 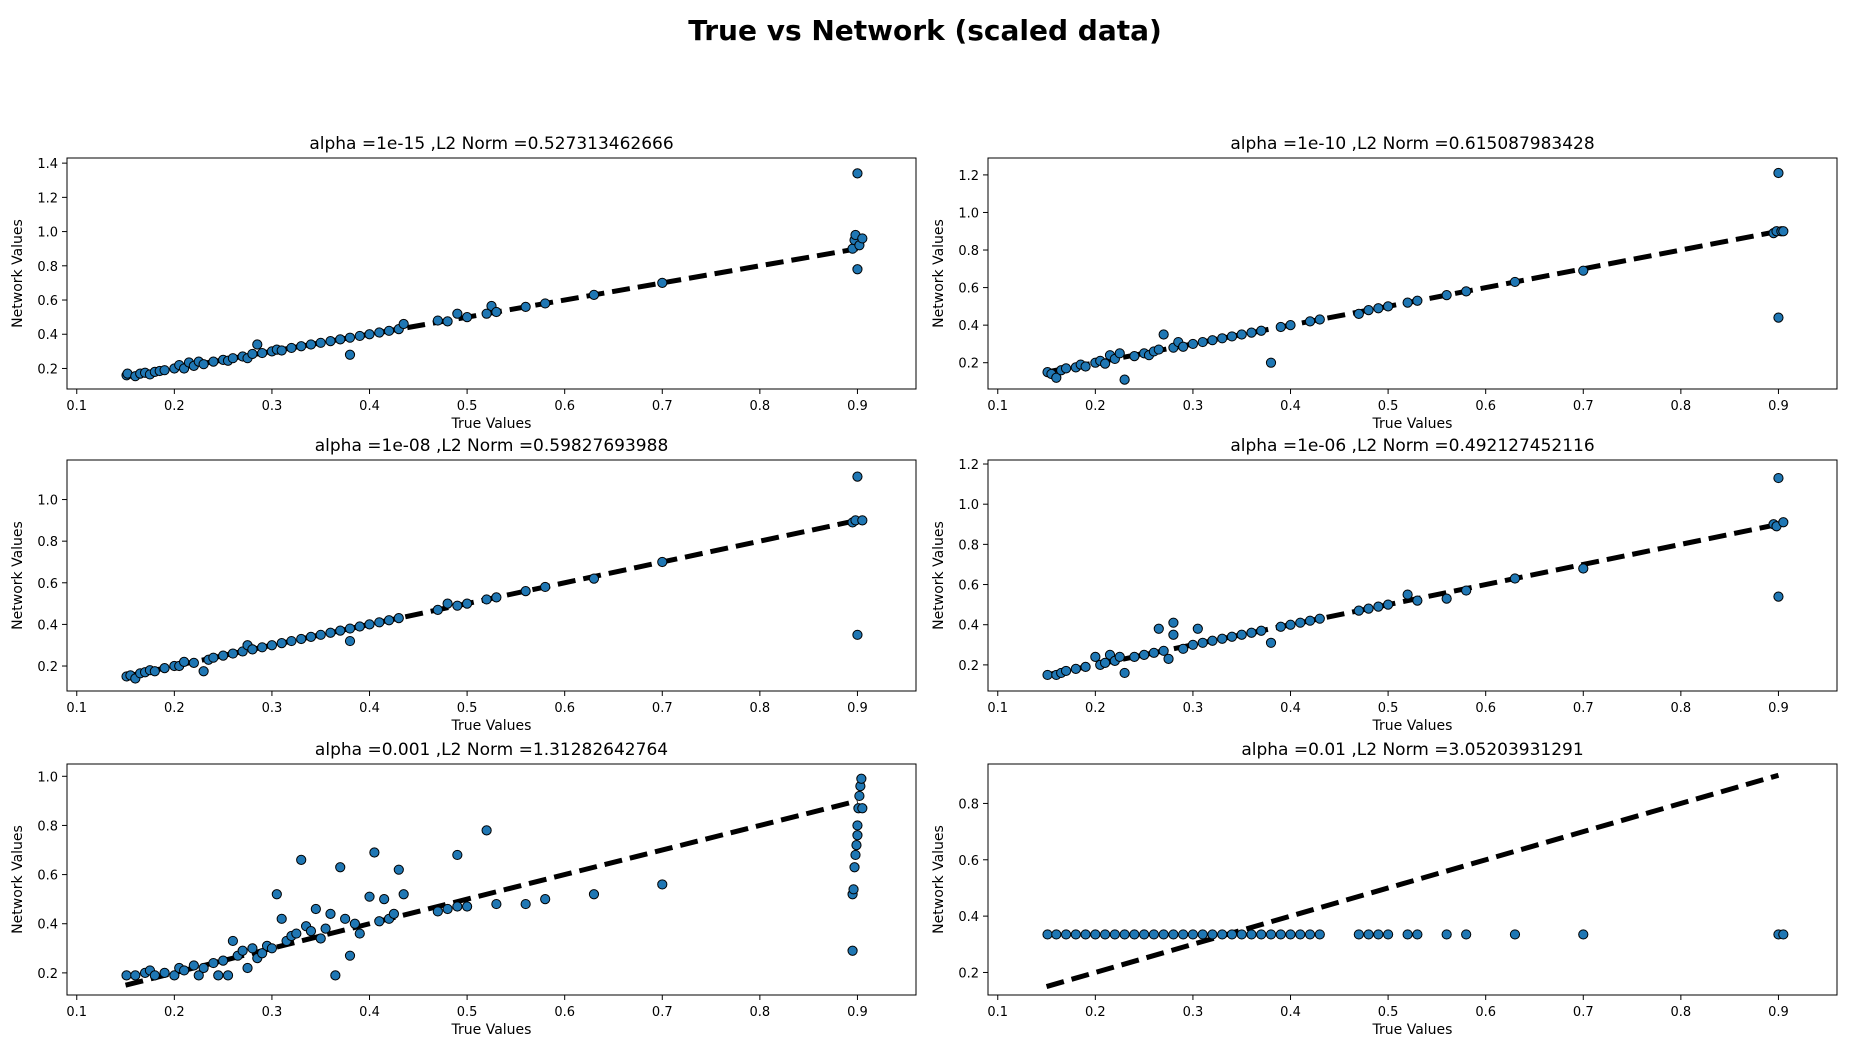 I want to click on y-axis-label: Network Values, so click(x=939, y=879).